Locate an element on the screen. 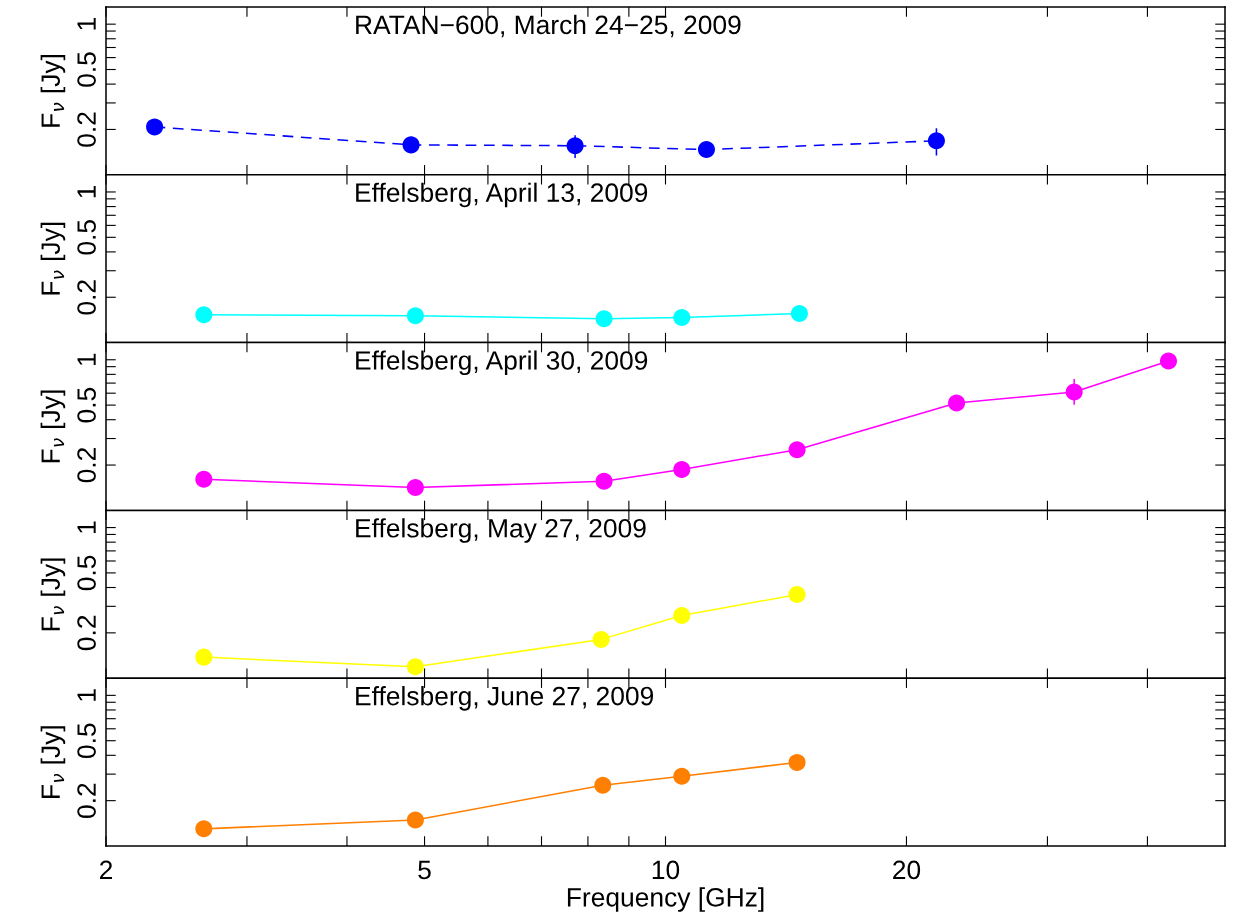  x-tick-label: 2 is located at coordinates (106, 870).